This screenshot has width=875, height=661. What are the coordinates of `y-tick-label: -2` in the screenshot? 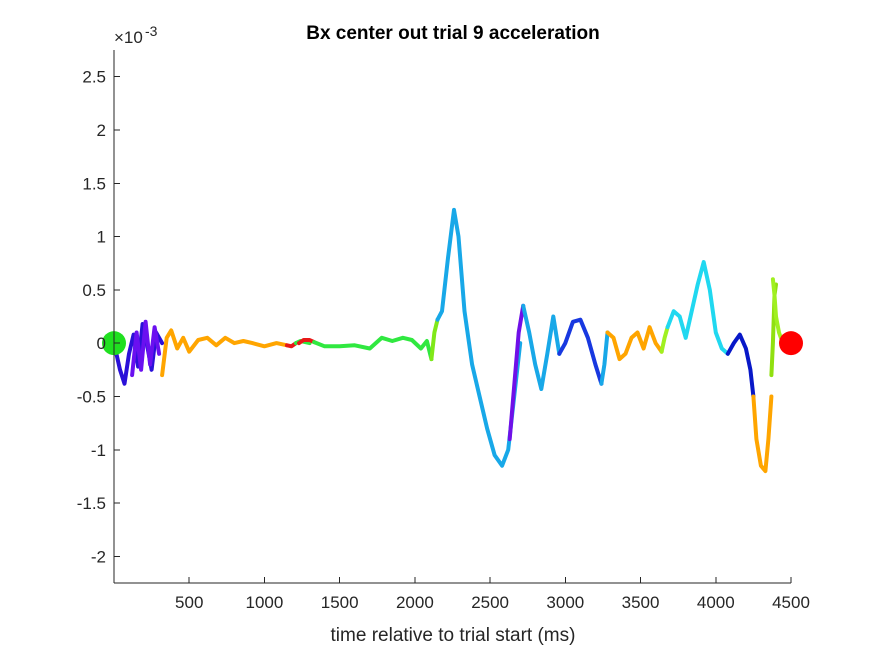 It's located at (98, 556).